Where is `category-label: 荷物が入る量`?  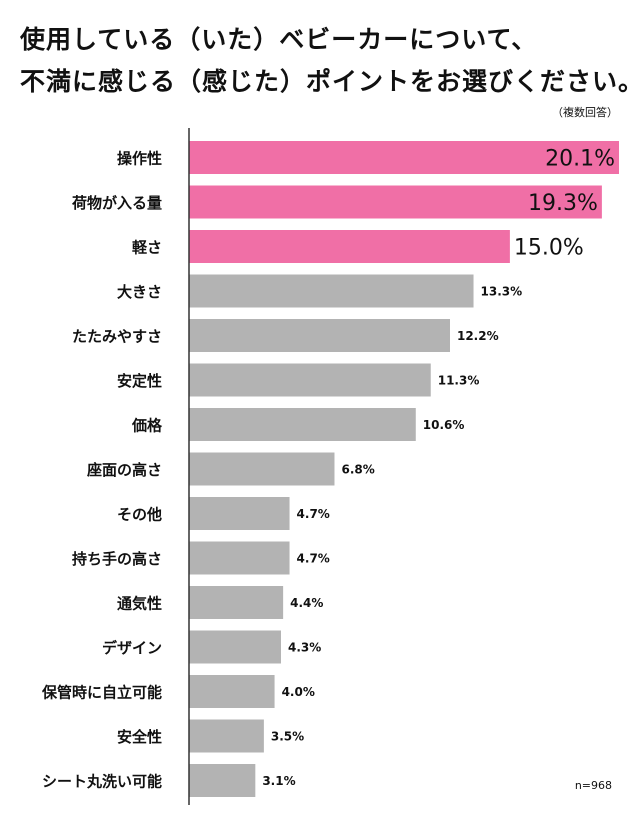 category-label: 荷物が入る量 is located at coordinates (117, 203).